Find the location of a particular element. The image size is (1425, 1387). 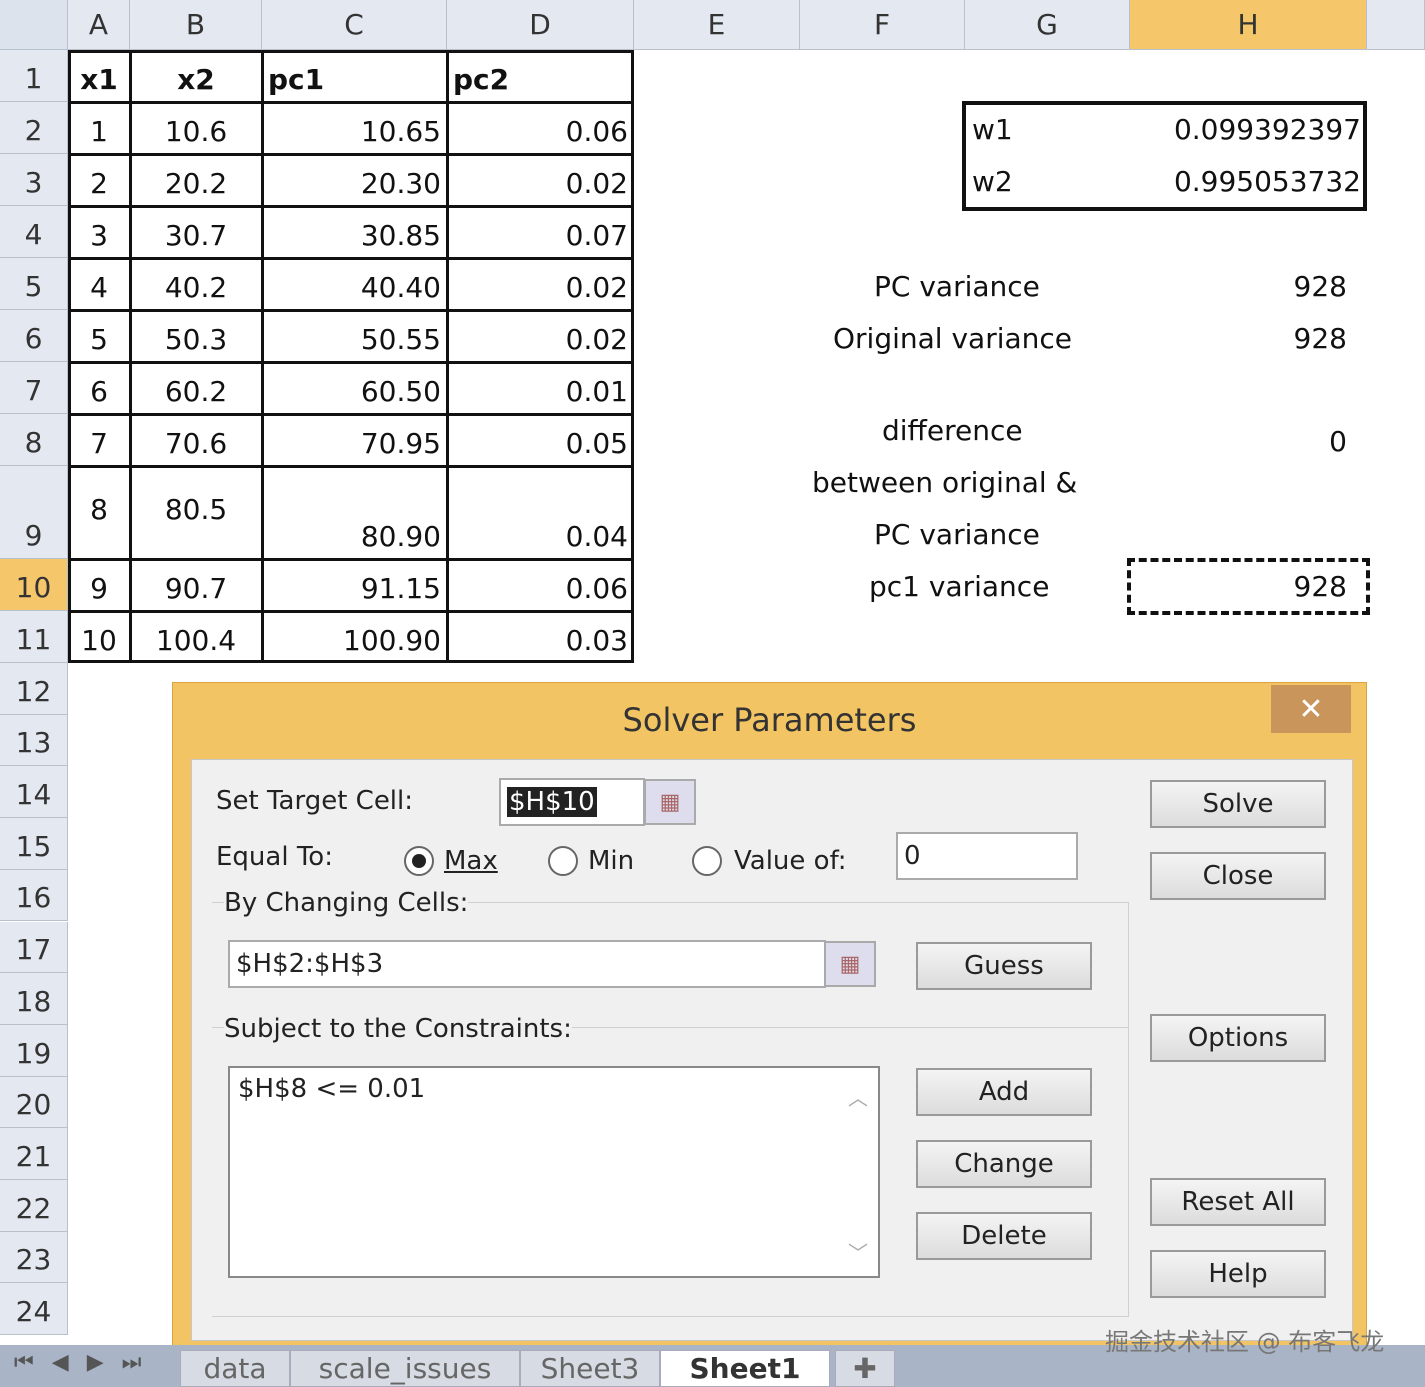

constraints-list: $H$8 <= 0.01 ︿ ﹀ is located at coordinates (554, 1172).